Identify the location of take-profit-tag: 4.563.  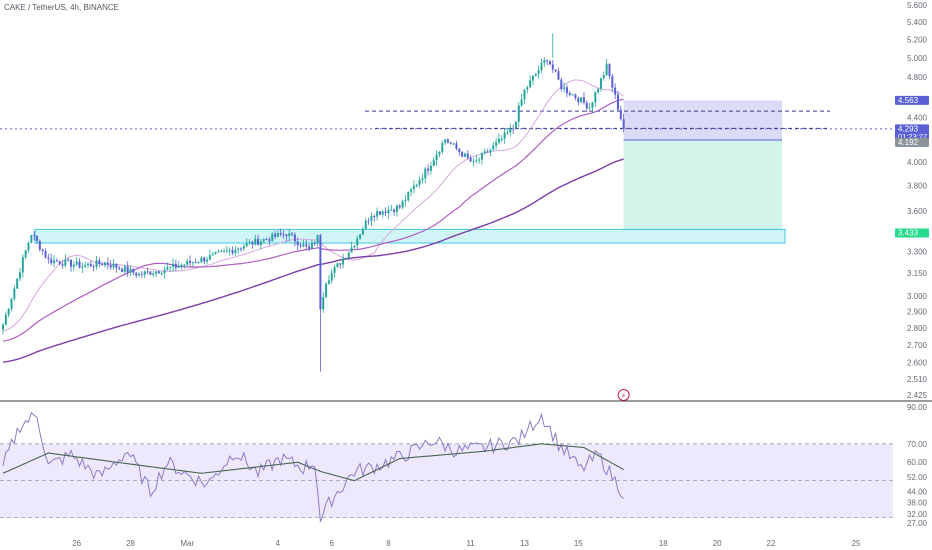
(908, 100).